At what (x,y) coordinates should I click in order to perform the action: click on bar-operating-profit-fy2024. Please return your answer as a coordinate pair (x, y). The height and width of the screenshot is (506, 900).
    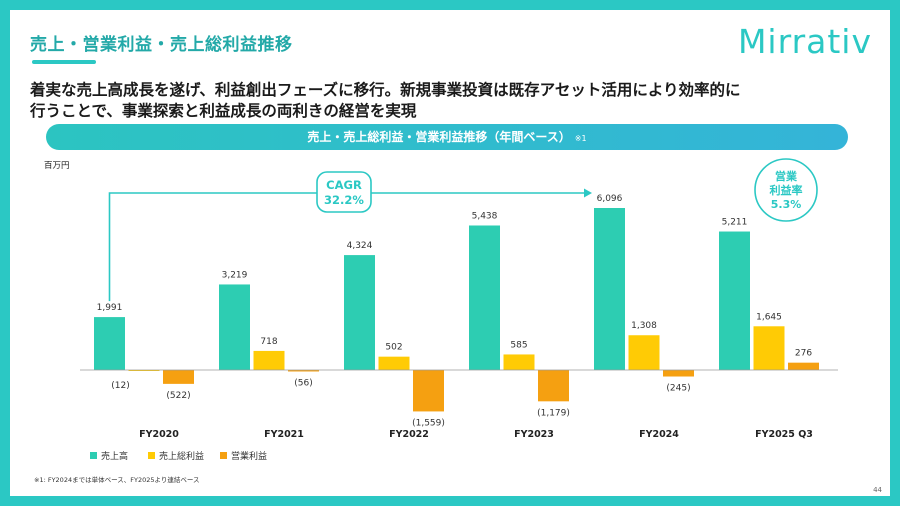
    Looking at the image, I should click on (678, 373).